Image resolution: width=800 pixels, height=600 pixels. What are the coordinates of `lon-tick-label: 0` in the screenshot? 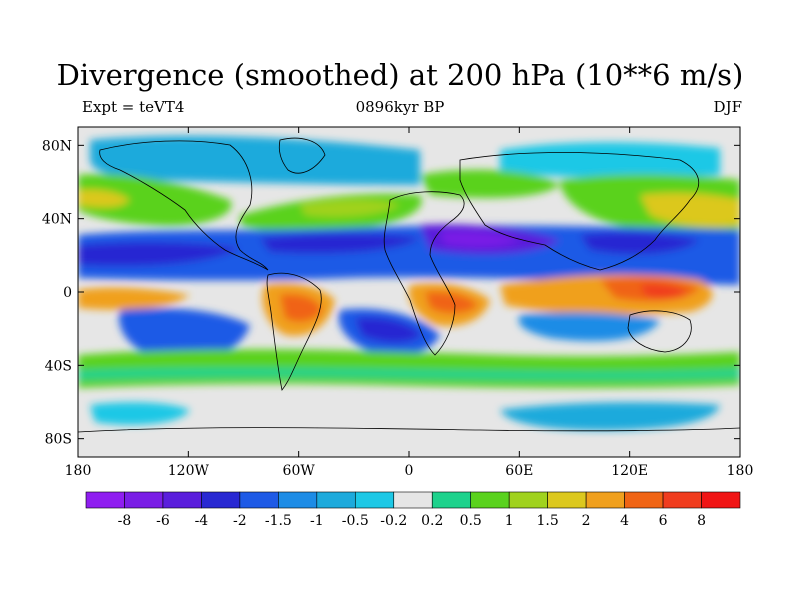 It's located at (409, 471).